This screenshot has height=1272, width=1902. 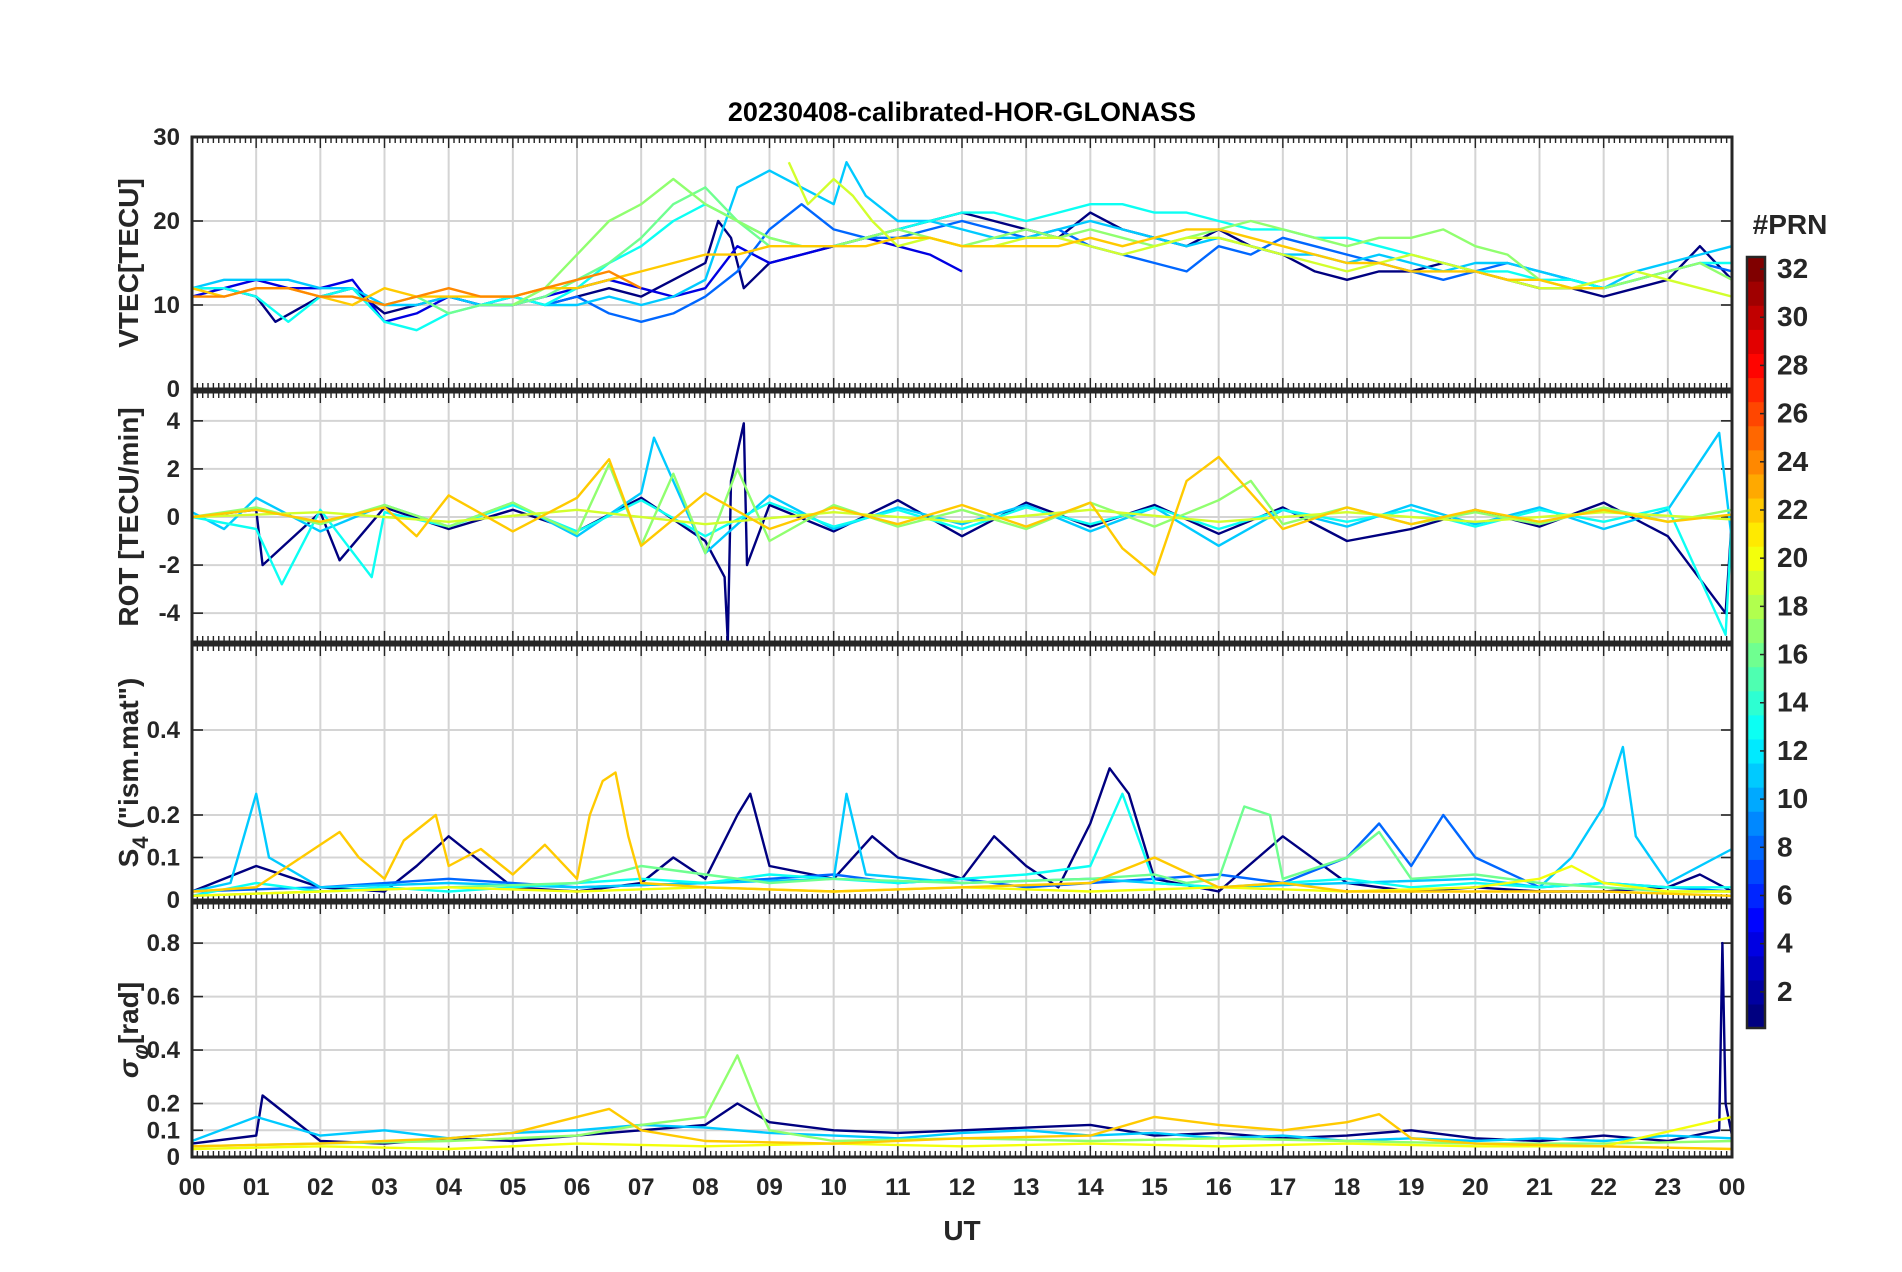 What do you see at coordinates (1154, 1187) in the screenshot?
I see `x-tick-label: 15` at bounding box center [1154, 1187].